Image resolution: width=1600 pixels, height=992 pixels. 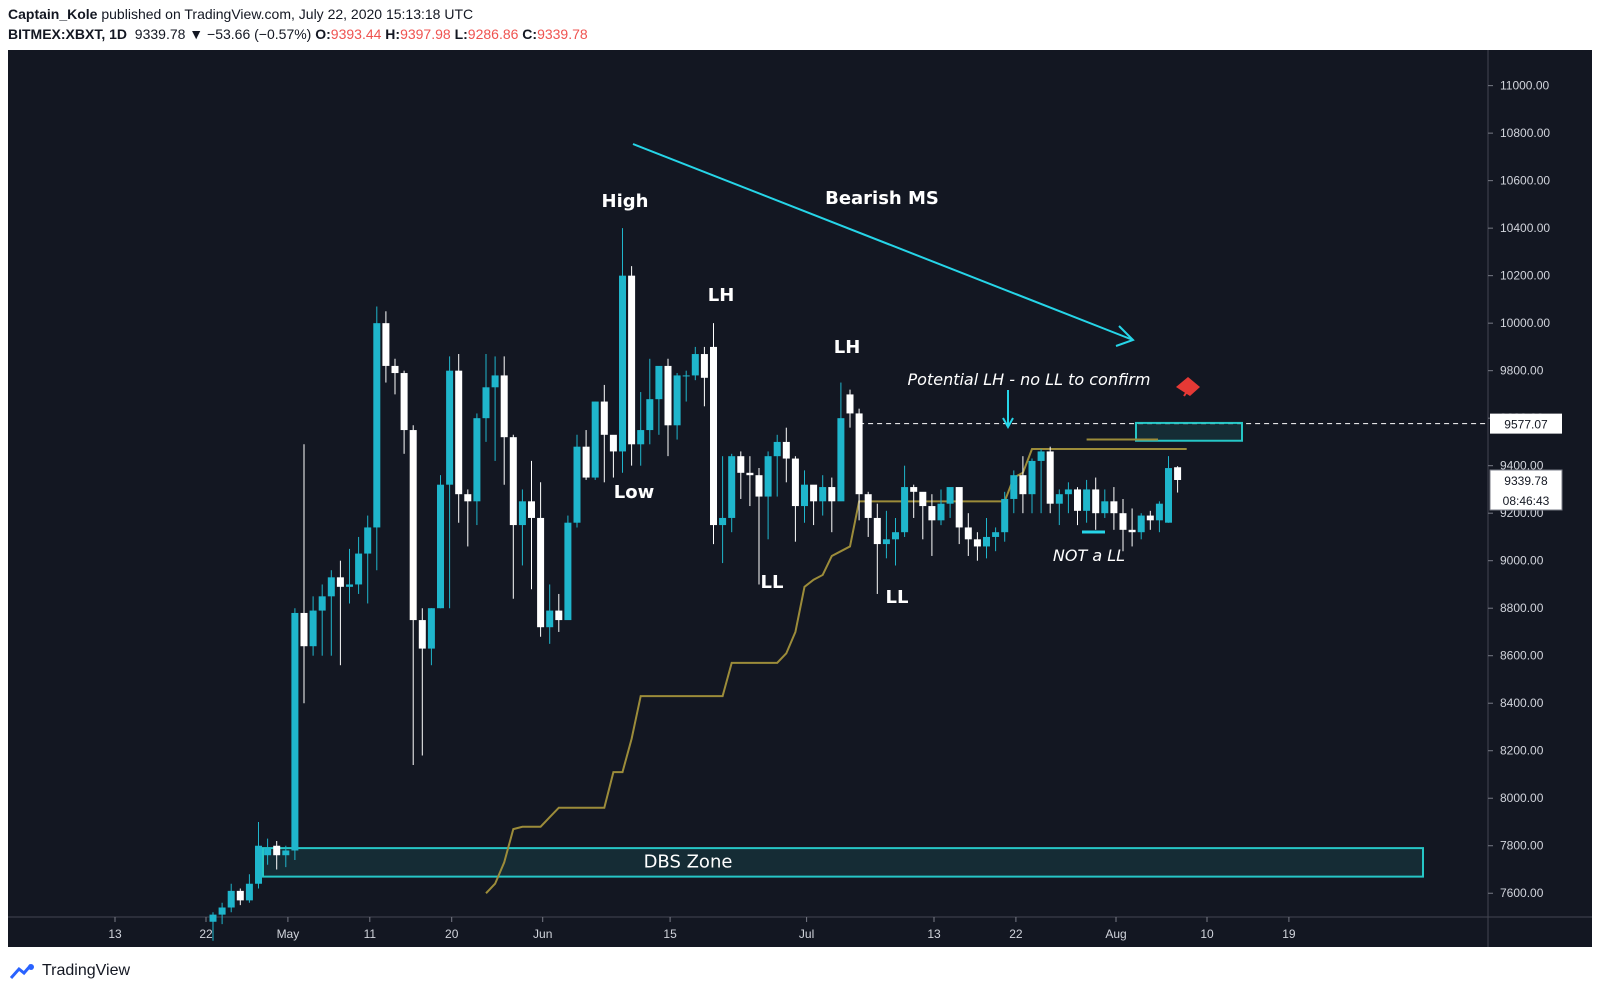 I want to click on level-price-label: 9577.07, so click(x=1526, y=425).